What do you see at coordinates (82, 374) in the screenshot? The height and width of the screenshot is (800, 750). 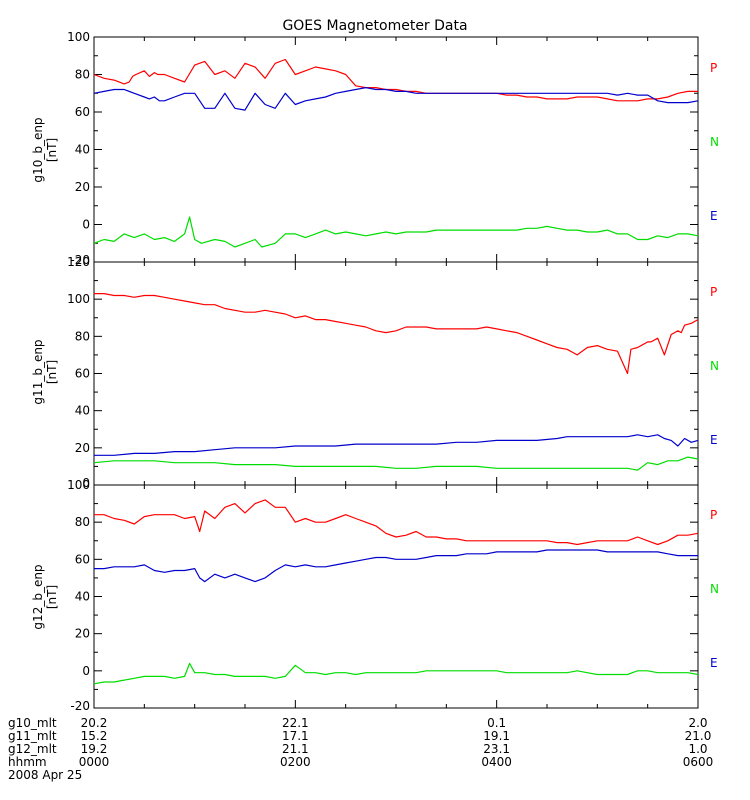 I see `panel-2-ytick-label: 60` at bounding box center [82, 374].